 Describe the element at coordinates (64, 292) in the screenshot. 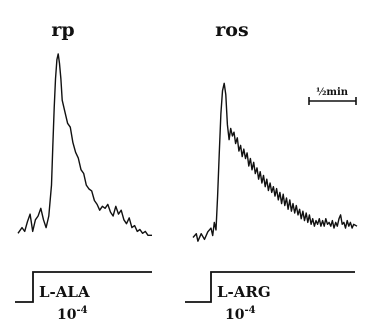

I see `stimulus-label-l-ala: L-ALA` at that location.